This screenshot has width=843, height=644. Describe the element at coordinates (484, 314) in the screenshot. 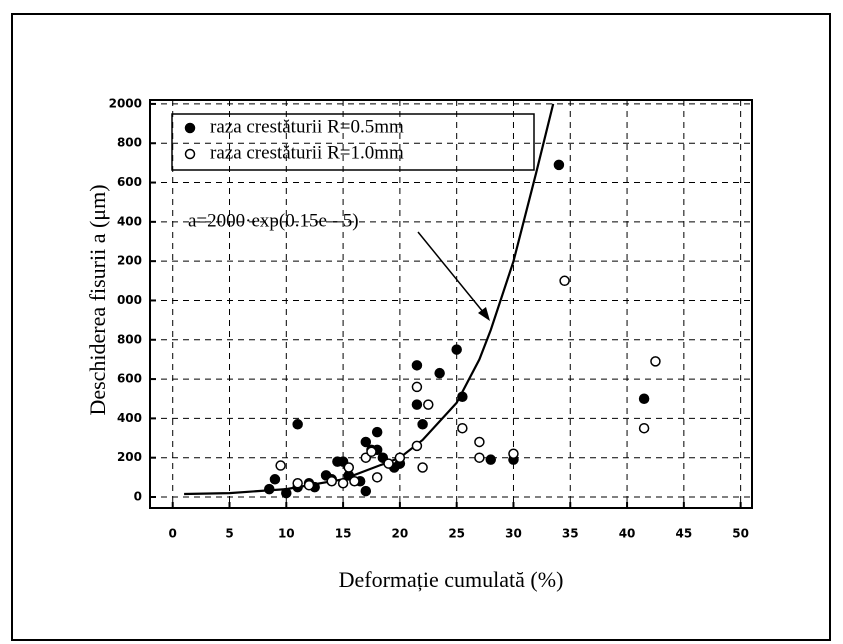

I see `arrow-head` at that location.